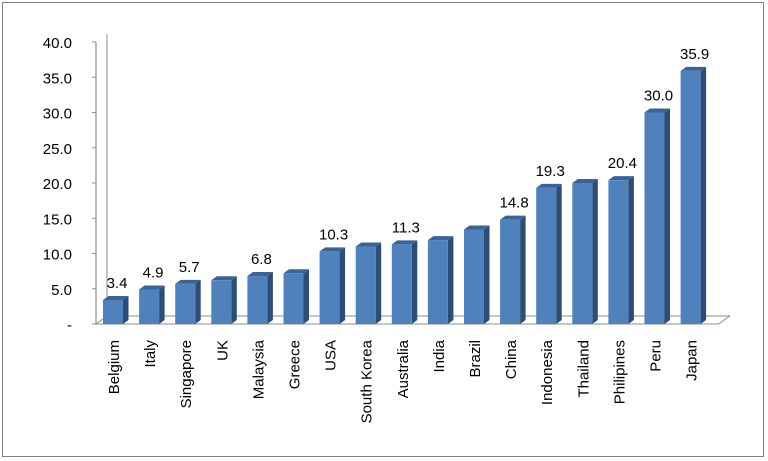 This screenshot has width=768, height=461. I want to click on x-tick-label: Japan, so click(692, 360).